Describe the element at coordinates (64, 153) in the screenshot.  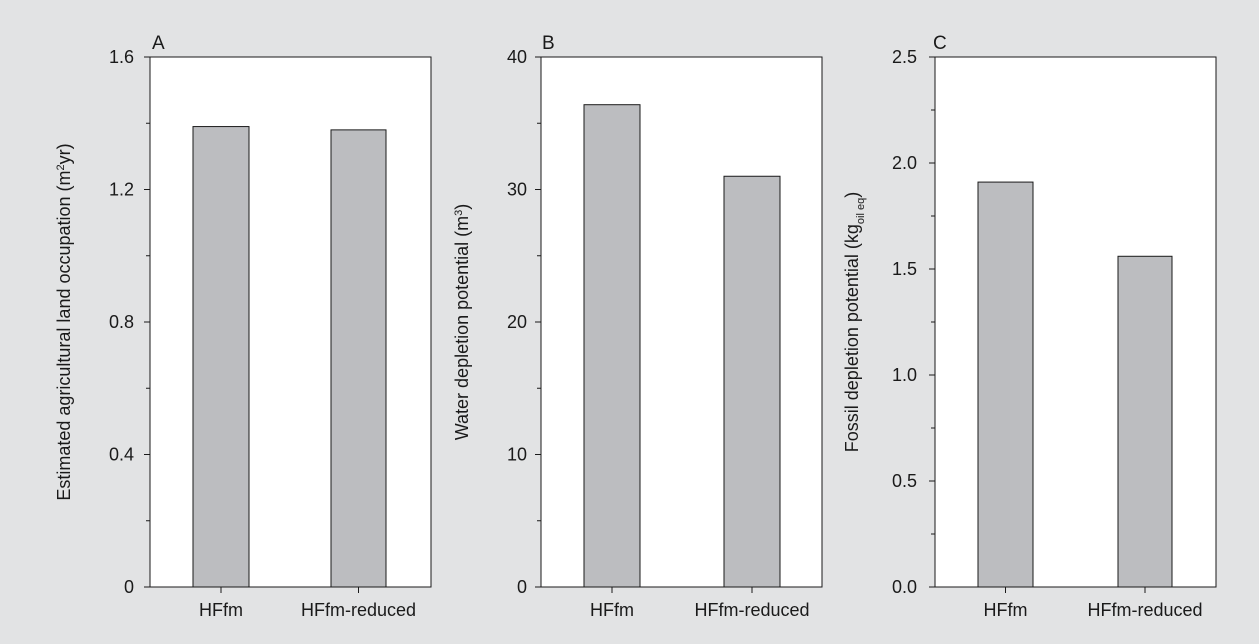
I see `y-axis-label-text-end: yr)` at that location.